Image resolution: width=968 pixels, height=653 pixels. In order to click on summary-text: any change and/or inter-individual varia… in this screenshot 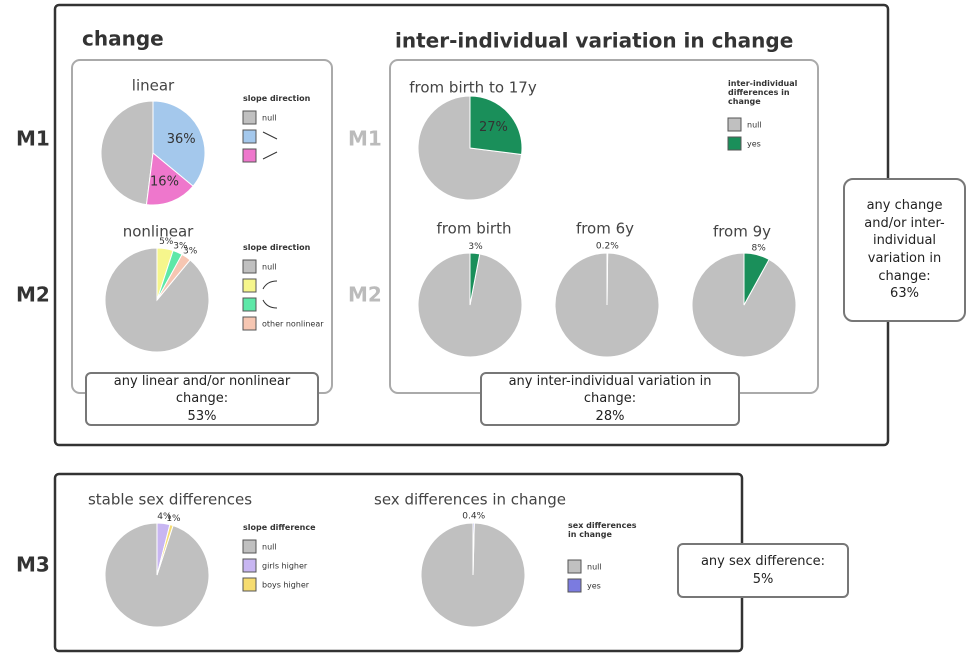, I will do `click(904, 241)`.